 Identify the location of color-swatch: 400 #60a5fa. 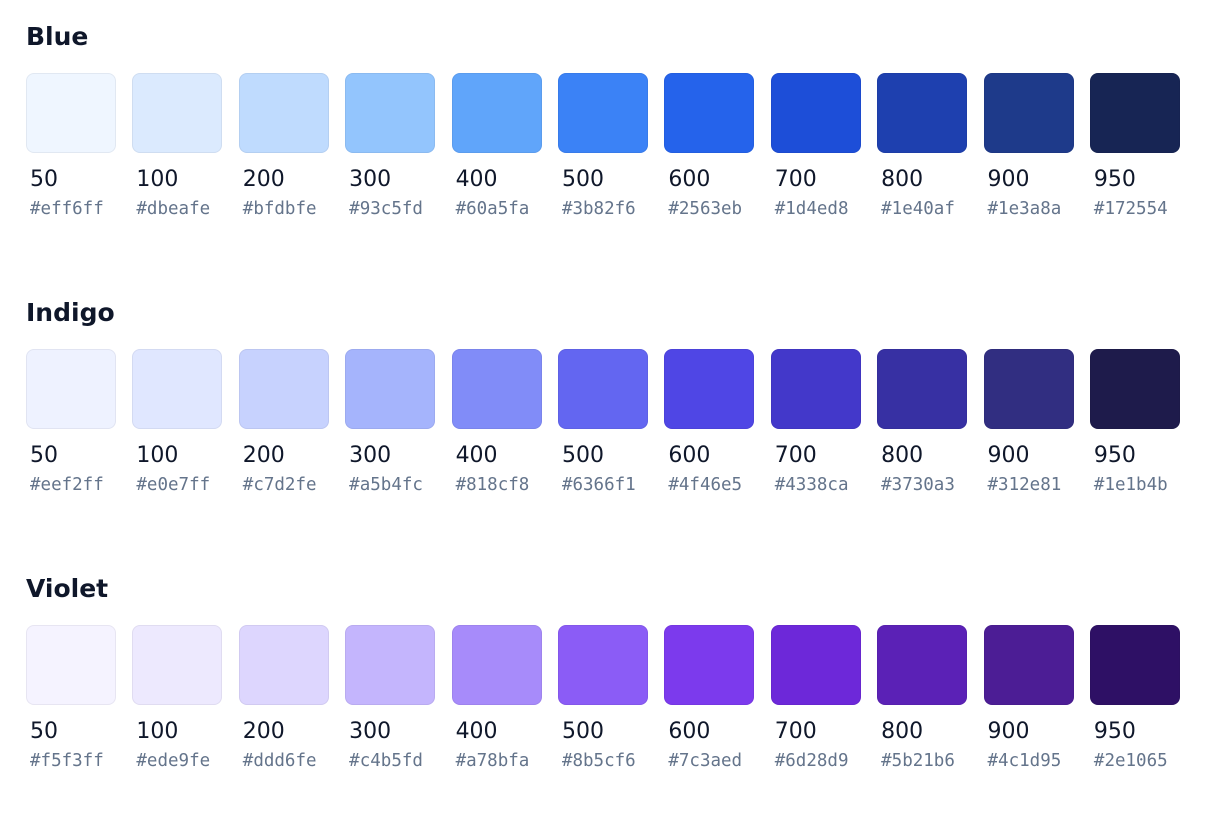
(496, 146).